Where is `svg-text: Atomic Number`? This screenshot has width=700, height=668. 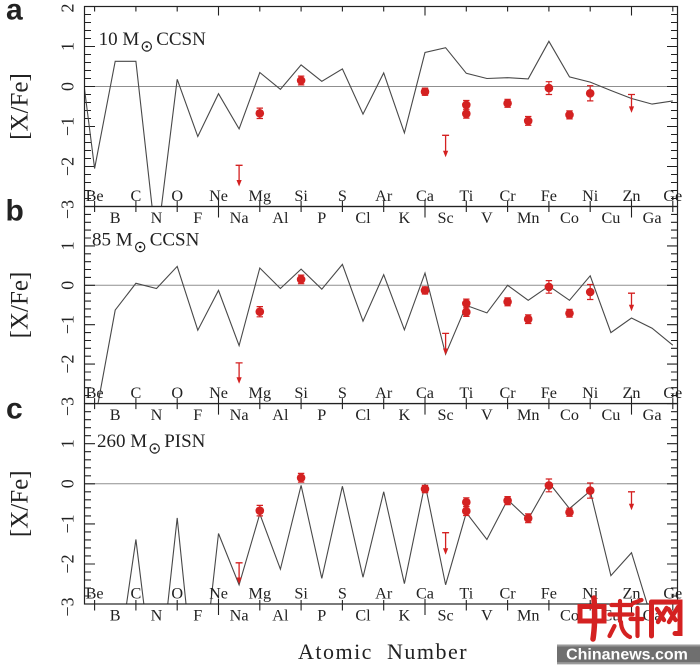 svg-text: Atomic Number is located at coordinates (383, 651).